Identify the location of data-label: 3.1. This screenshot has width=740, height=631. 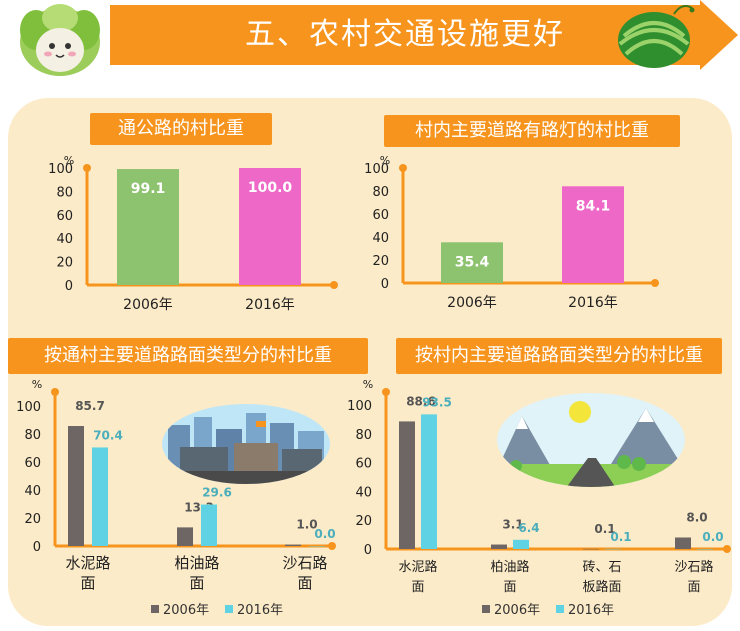
(512, 525).